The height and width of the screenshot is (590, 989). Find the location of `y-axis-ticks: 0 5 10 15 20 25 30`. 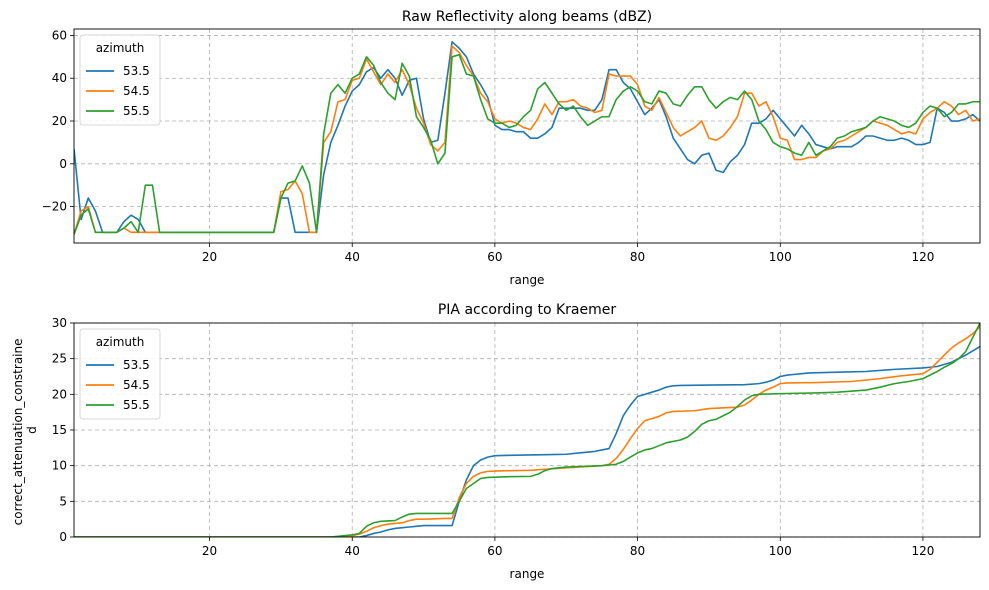

y-axis-ticks: 0 5 10 15 20 25 30 is located at coordinates (63, 430).